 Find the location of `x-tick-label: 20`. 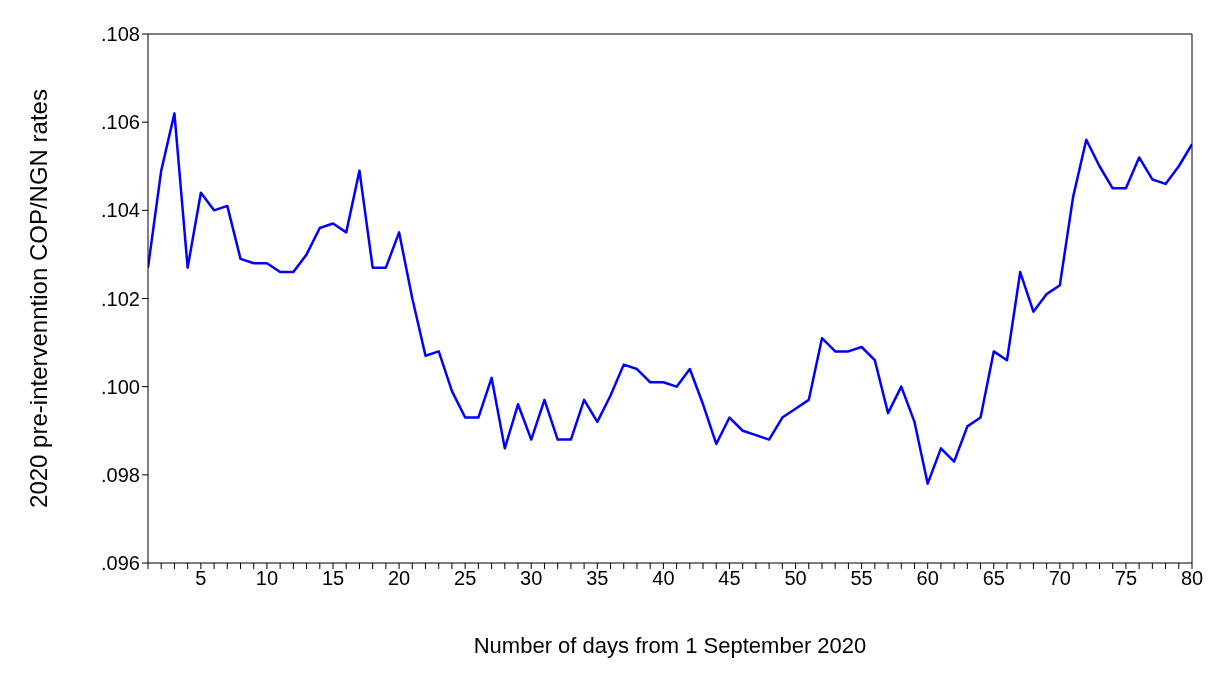

x-tick-label: 20 is located at coordinates (399, 578).